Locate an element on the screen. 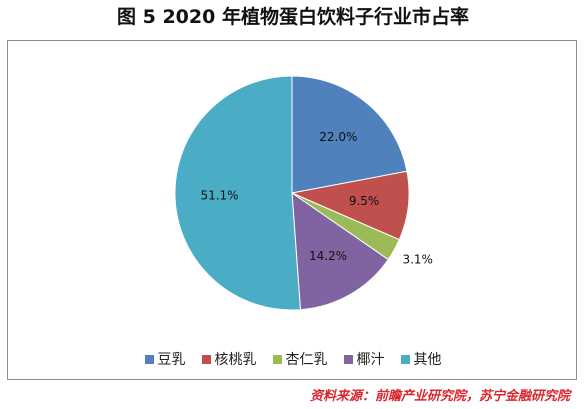  chart-title: 图 5 2020 年植物蛋白饮料子行业市占率 is located at coordinates (293, 17).